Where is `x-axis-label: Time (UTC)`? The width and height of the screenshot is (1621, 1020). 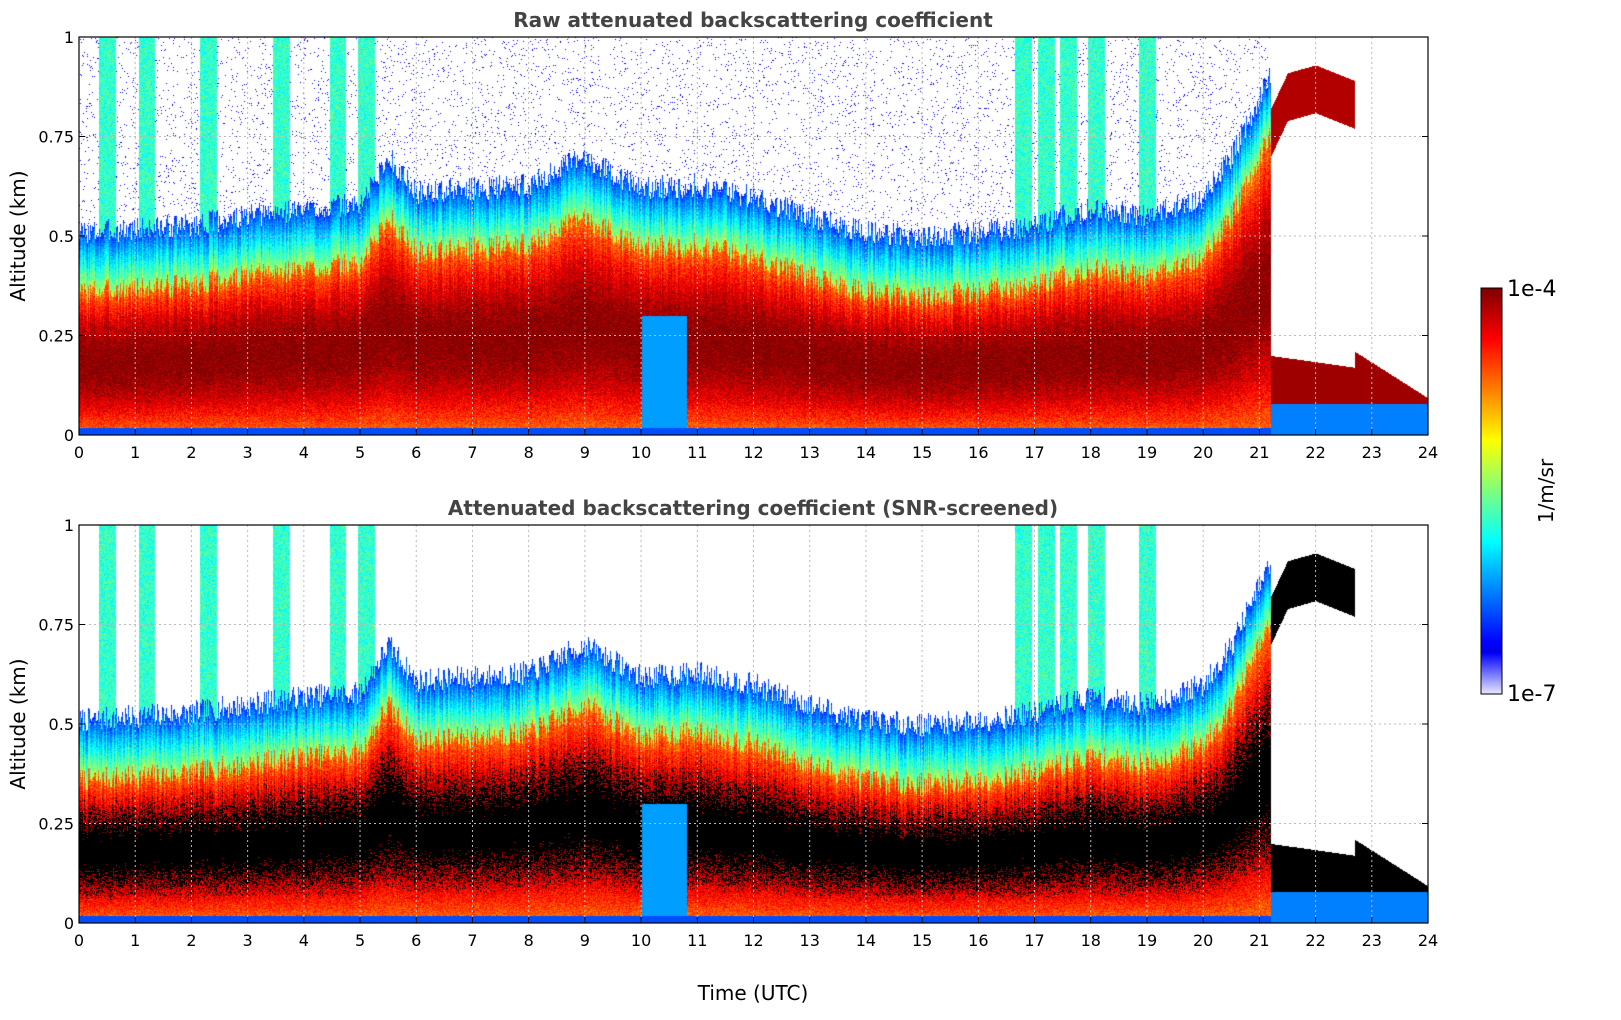
x-axis-label: Time (UTC) is located at coordinates (753, 993).